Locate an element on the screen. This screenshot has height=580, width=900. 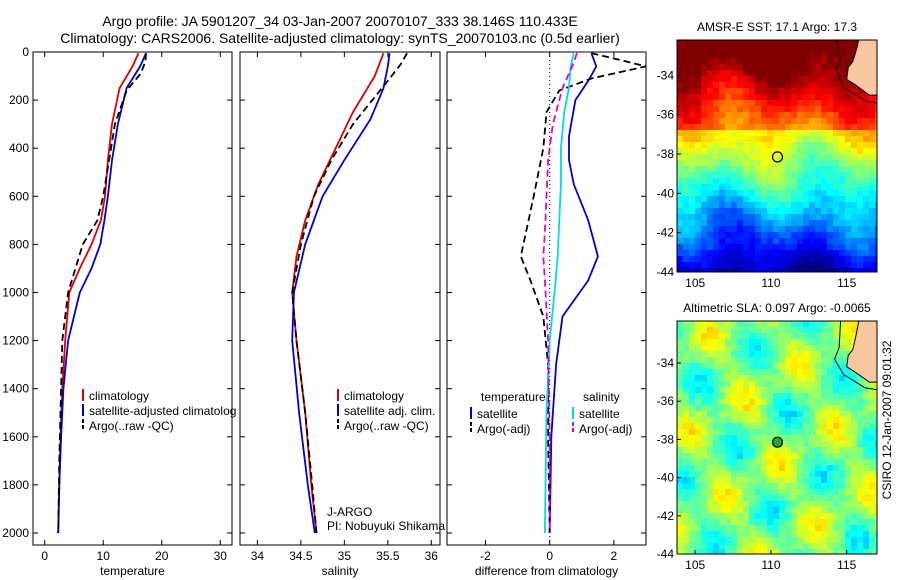
map-title: Altimetric SLA: 0.097 Argo: -0.0065 is located at coordinates (777, 308).